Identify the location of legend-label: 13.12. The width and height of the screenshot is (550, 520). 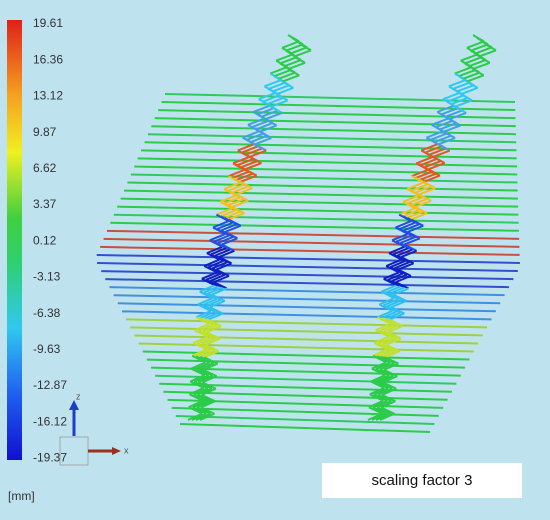
(48, 96).